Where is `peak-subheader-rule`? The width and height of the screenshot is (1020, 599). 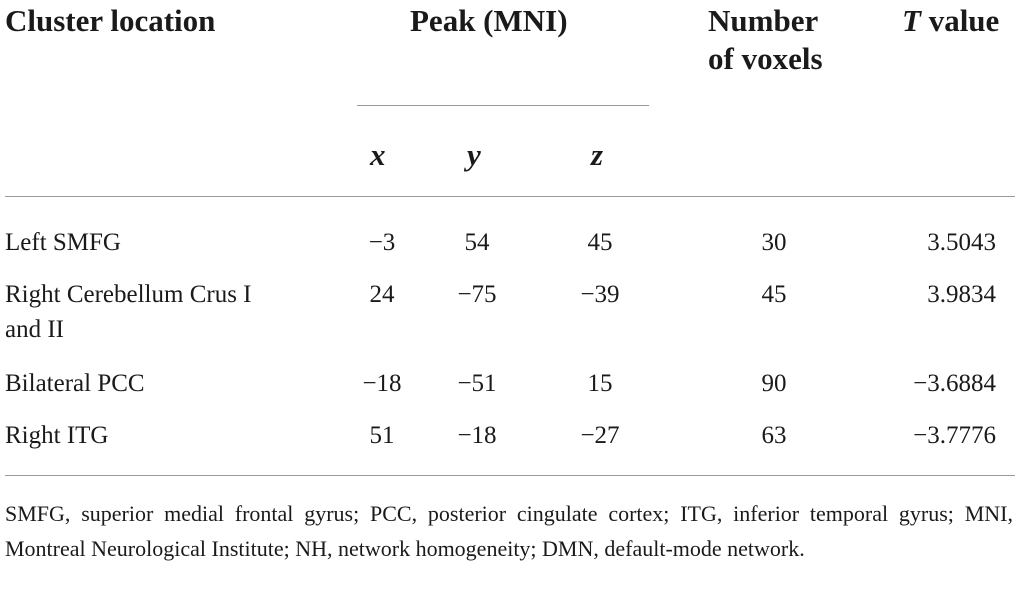 peak-subheader-rule is located at coordinates (503, 105).